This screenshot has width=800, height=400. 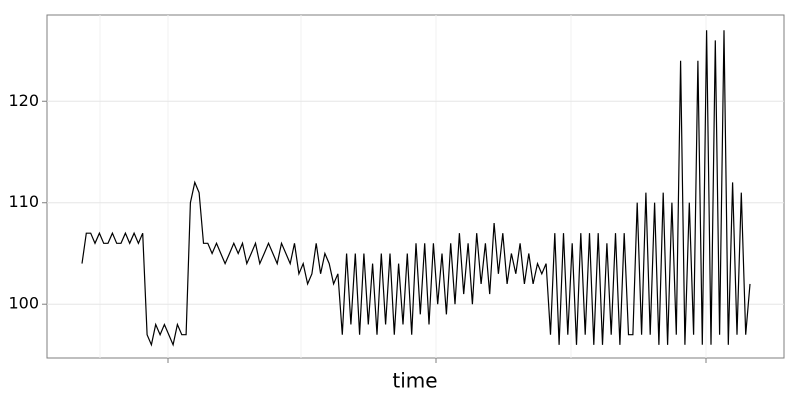 What do you see at coordinates (414, 381) in the screenshot?
I see `x-axis-label: time` at bounding box center [414, 381].